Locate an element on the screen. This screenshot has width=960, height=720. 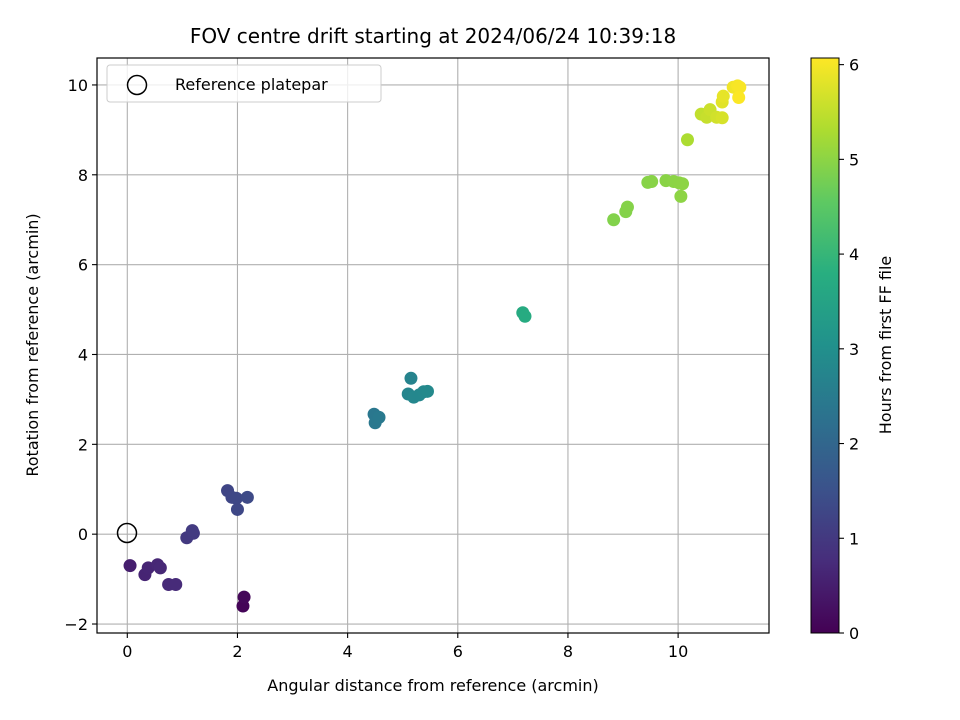
colorbar-ticks: 0 1 2 3 4 5 6 is located at coordinates (849, 349).